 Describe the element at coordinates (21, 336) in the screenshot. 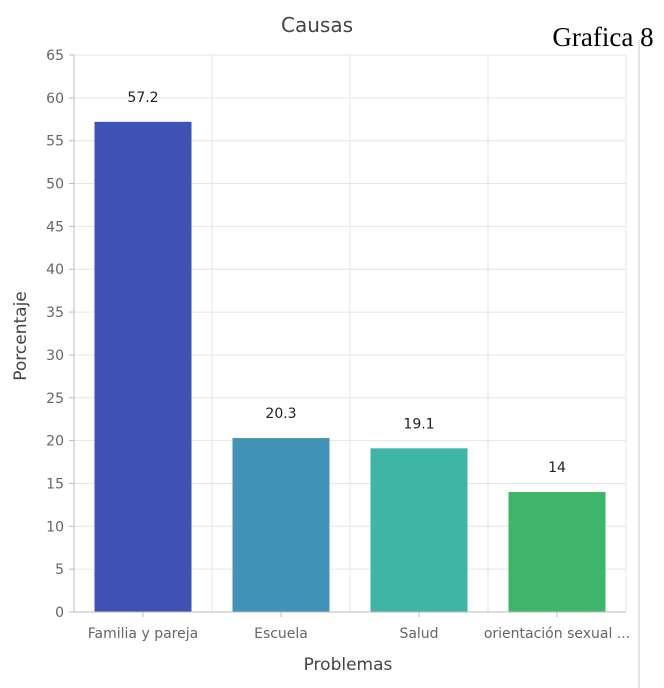

I see `y-axis-title: Porcentaje` at that location.